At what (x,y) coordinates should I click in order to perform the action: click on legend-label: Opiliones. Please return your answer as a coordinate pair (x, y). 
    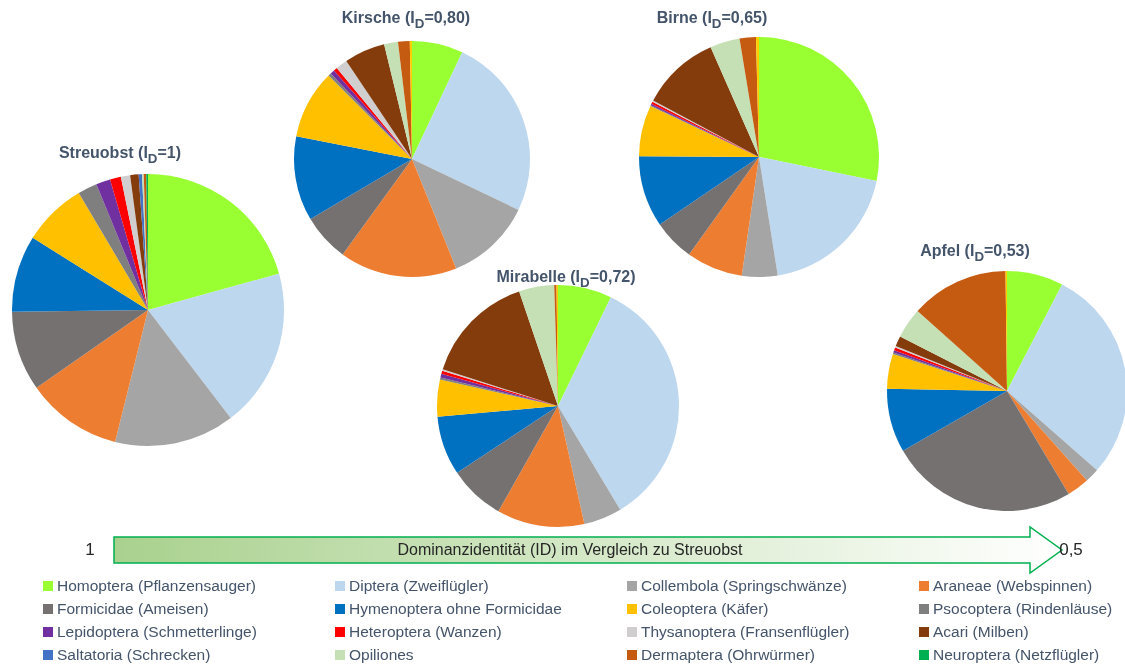
    Looking at the image, I should click on (381, 655).